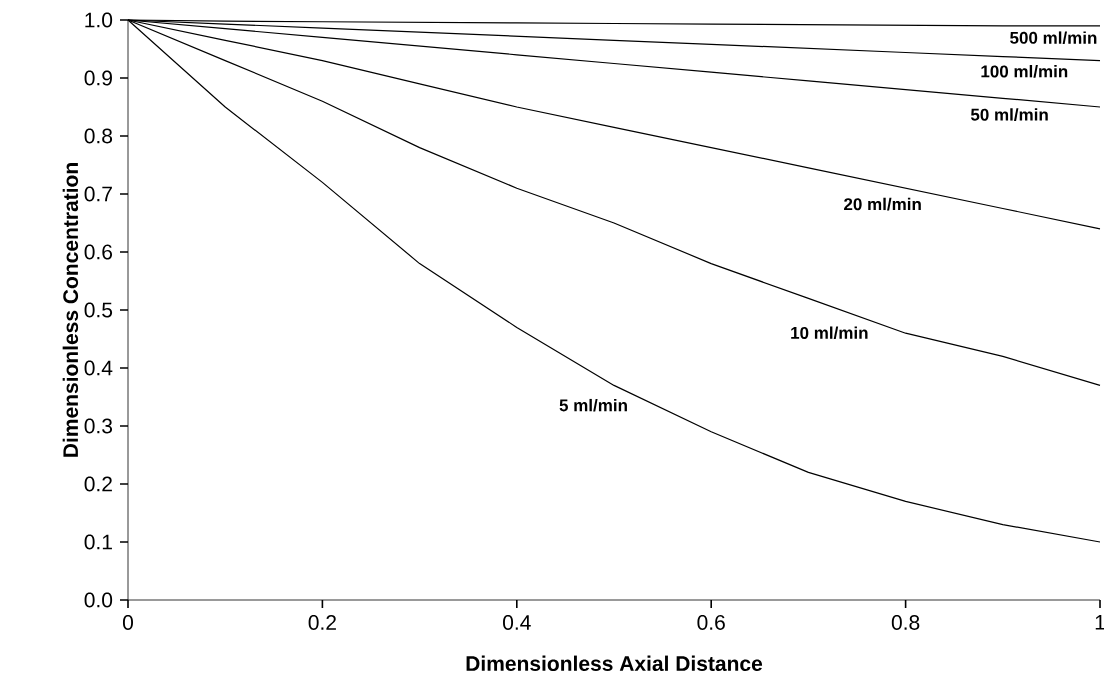 The width and height of the screenshot is (1104, 690). What do you see at coordinates (711, 622) in the screenshot?
I see `x-tick-label: 0.6` at bounding box center [711, 622].